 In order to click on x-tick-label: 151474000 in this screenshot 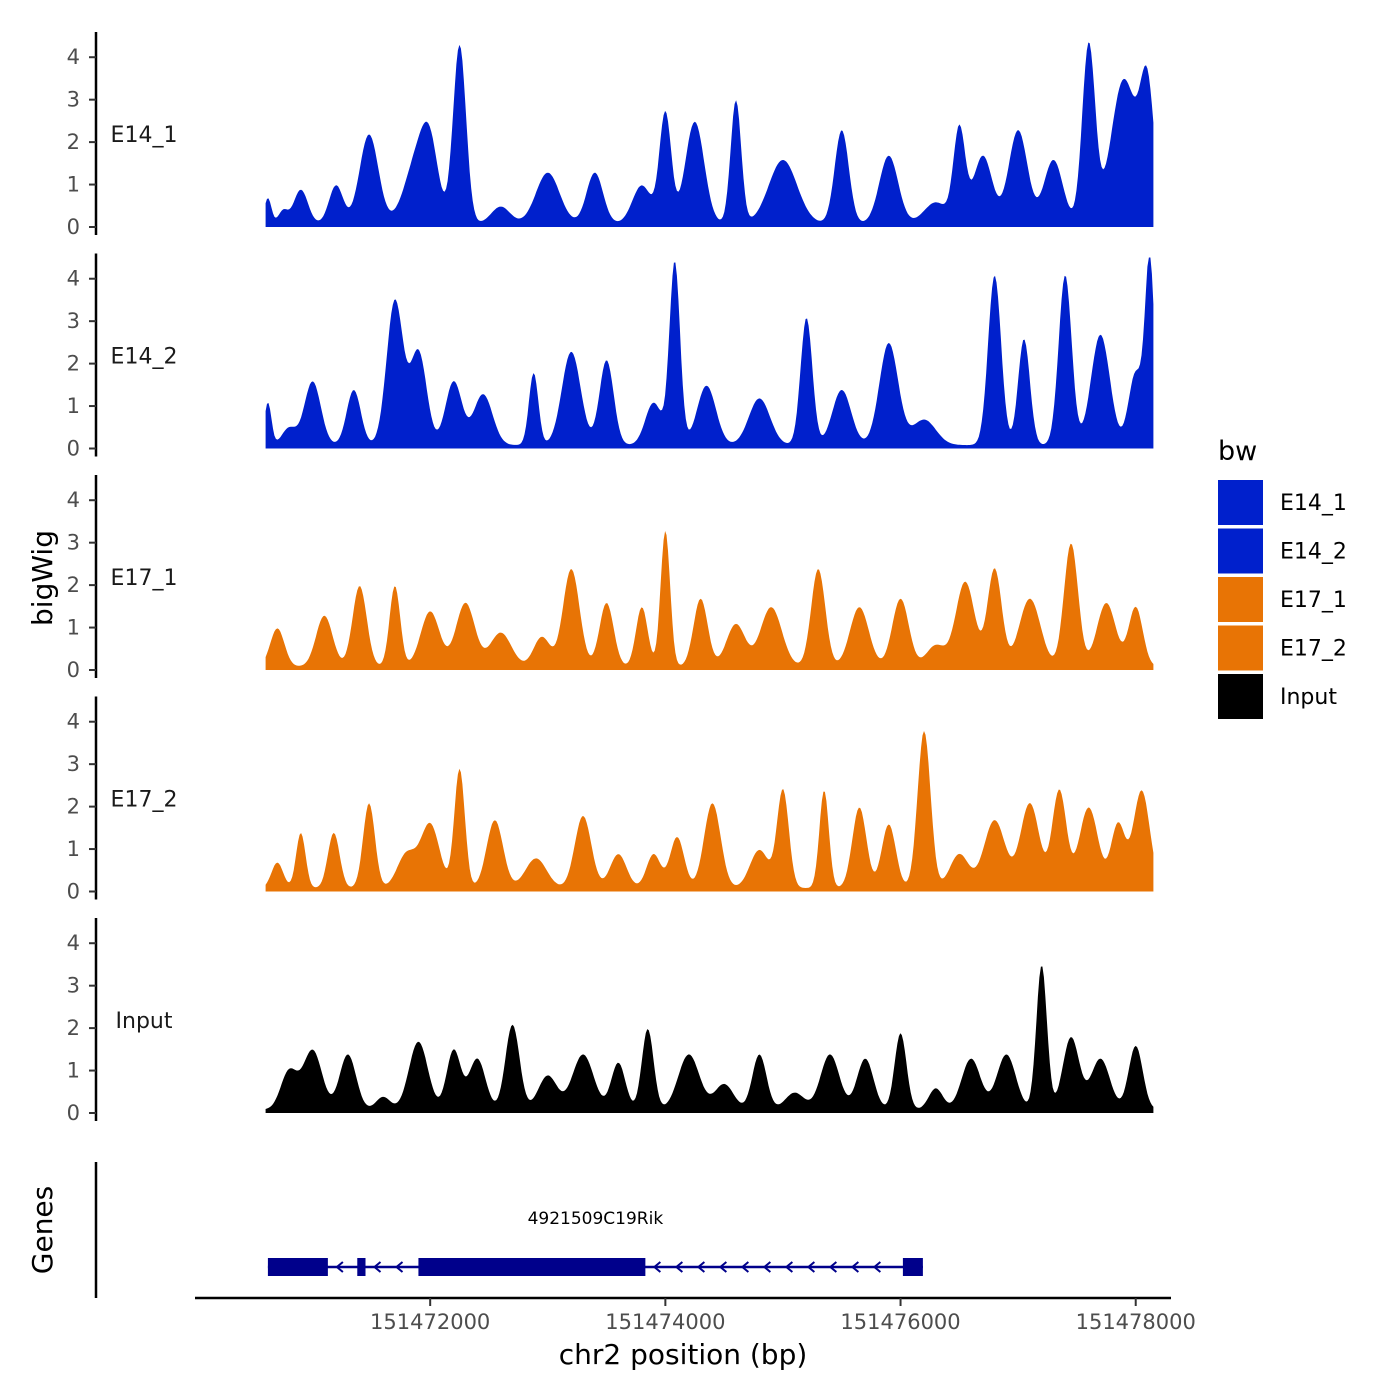, I will do `click(665, 1322)`.